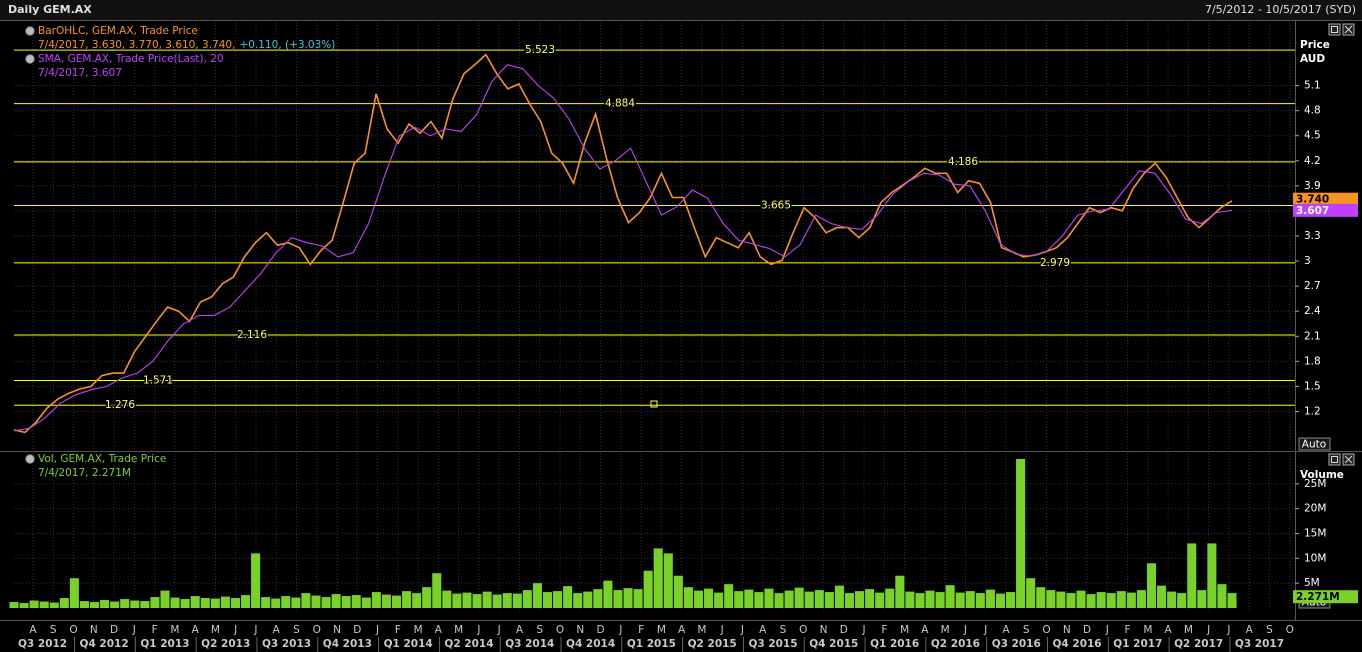  Describe the element at coordinates (1312, 136) in the screenshot. I see `y-tick-label: 4.5` at that location.